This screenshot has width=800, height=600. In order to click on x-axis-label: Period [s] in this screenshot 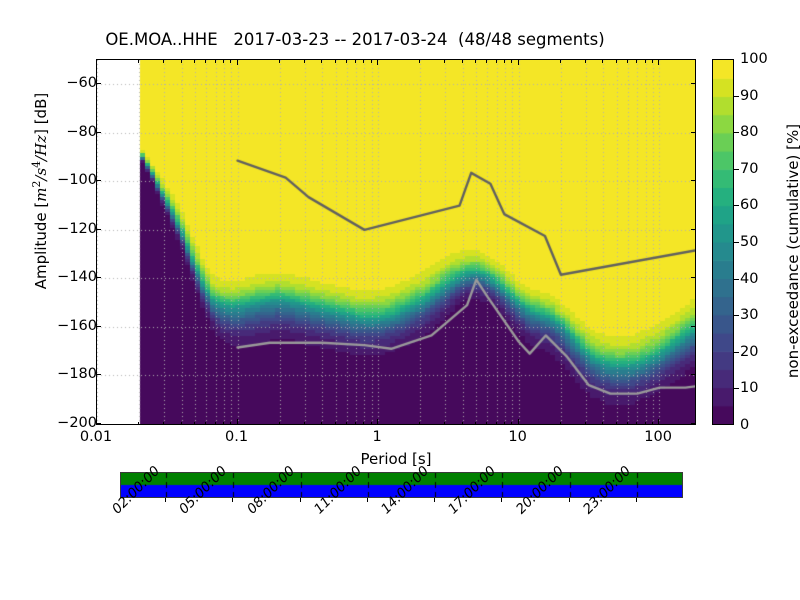, I will do `click(396, 459)`.